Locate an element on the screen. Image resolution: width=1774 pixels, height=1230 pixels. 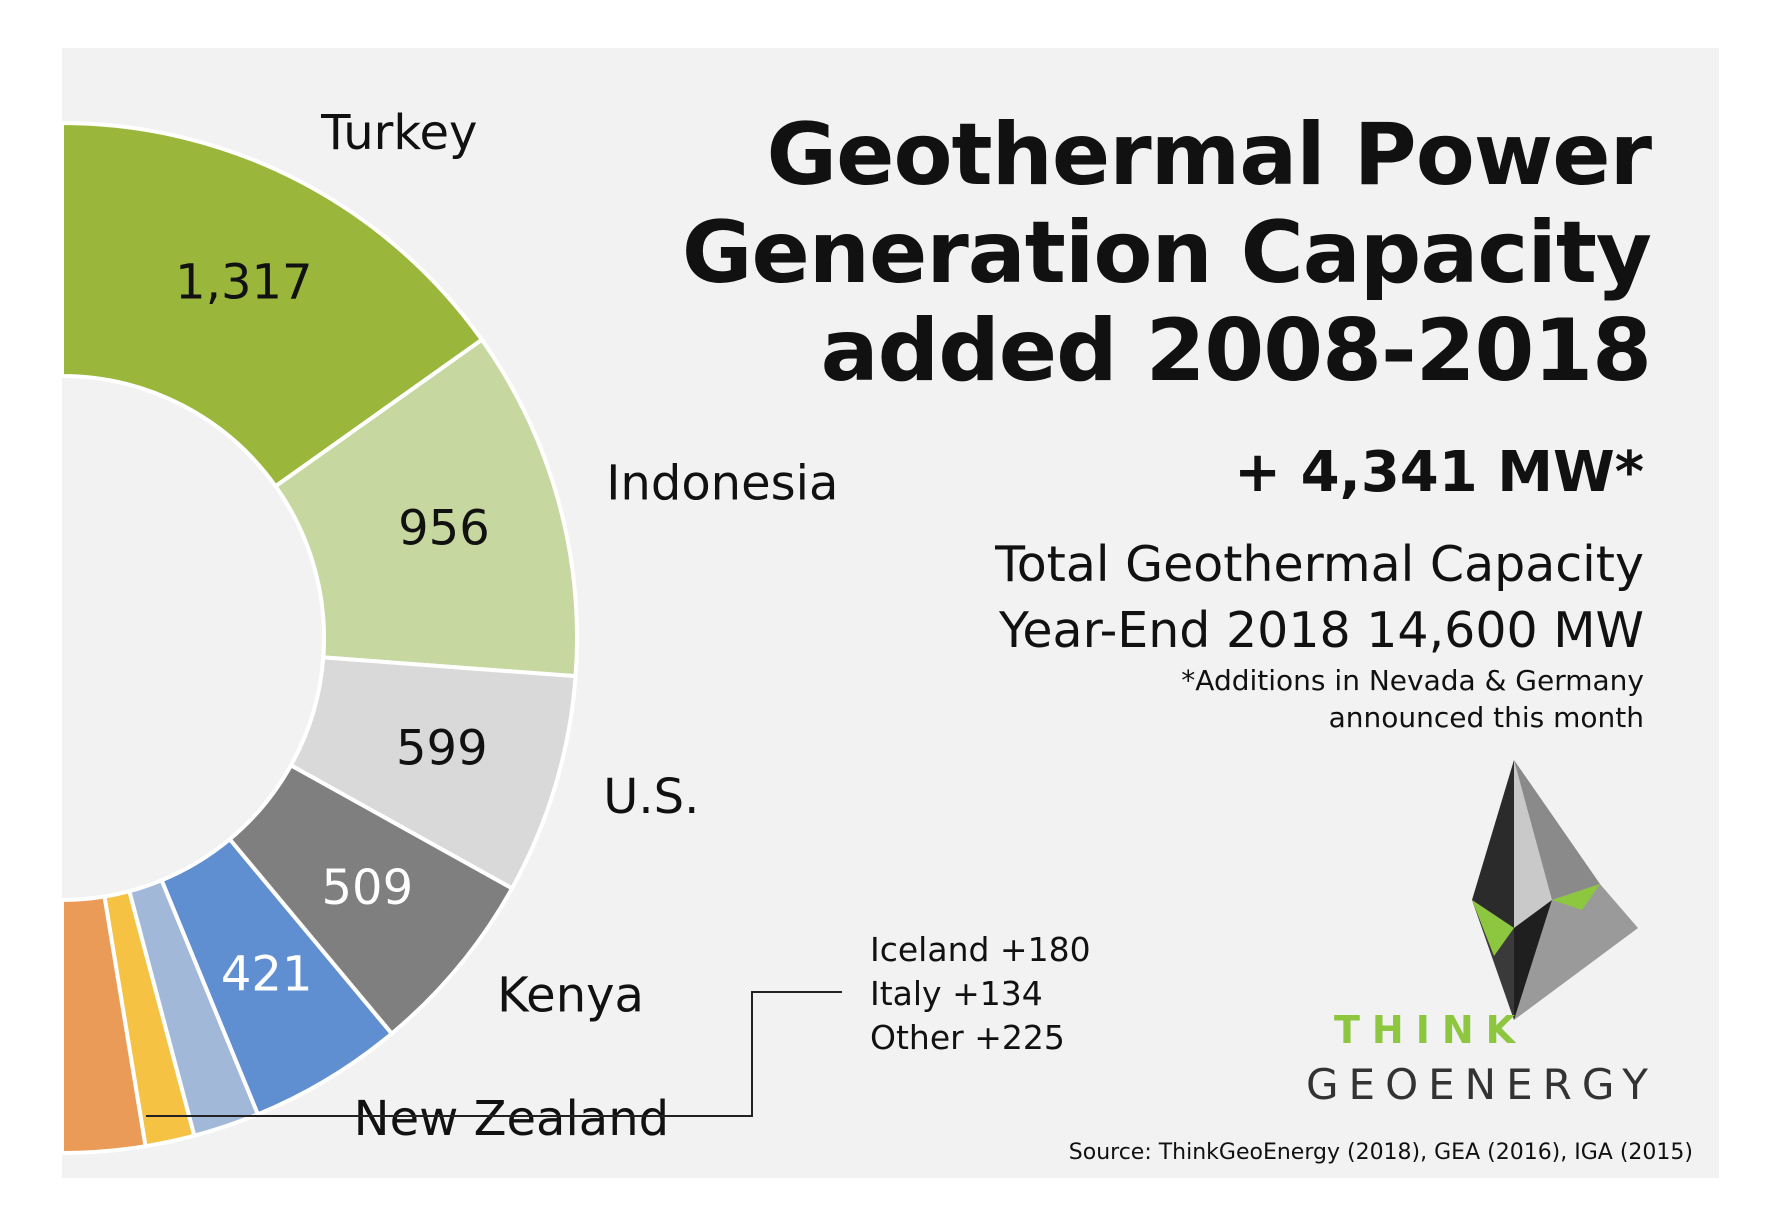
slice-name-indonesia: Indonesia is located at coordinates (722, 483).